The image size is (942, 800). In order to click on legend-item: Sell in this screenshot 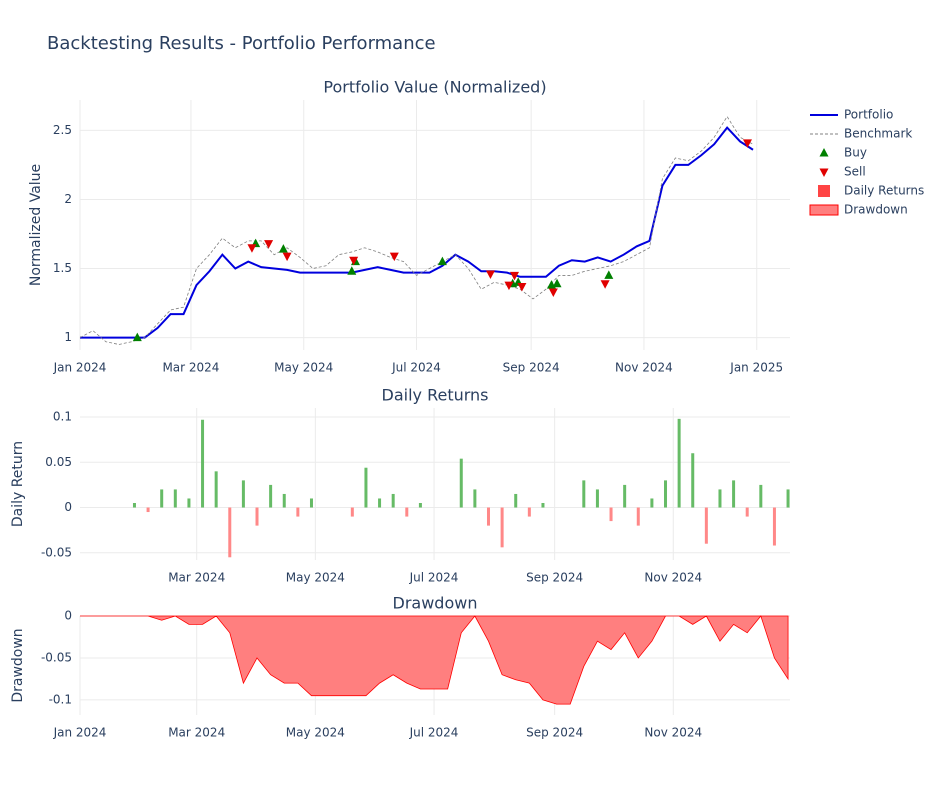, I will do `click(842, 172)`.